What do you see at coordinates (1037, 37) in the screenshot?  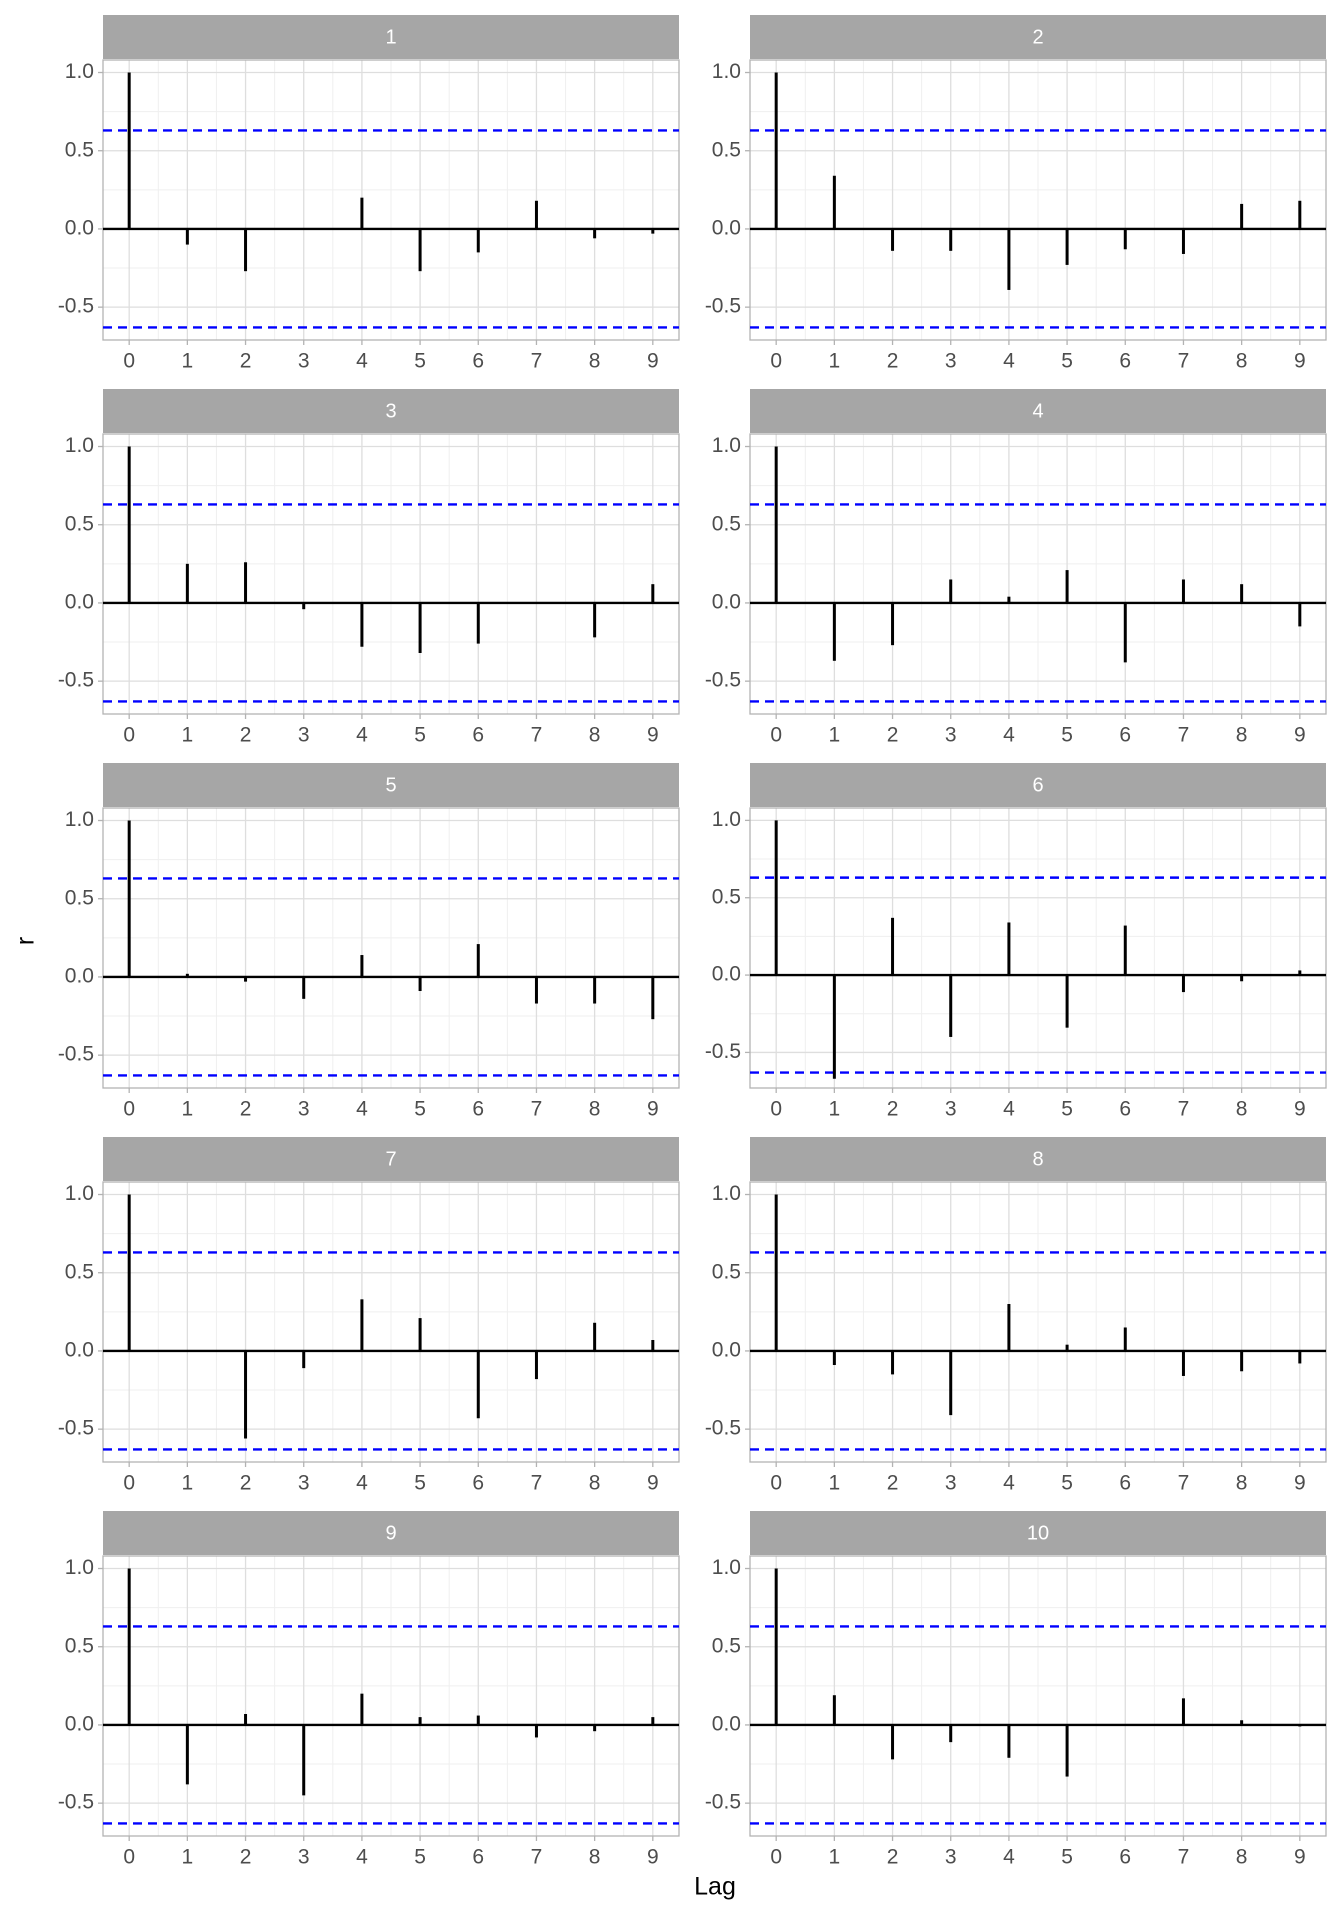 I see `strip-label: 2` at bounding box center [1037, 37].